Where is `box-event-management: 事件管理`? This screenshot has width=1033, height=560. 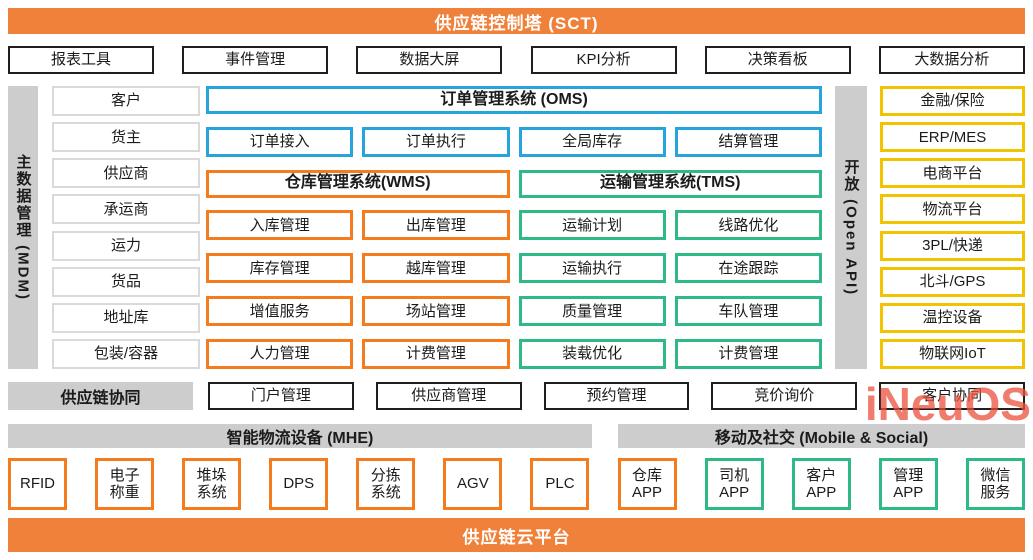
box-event-management: 事件管理 is located at coordinates (255, 60).